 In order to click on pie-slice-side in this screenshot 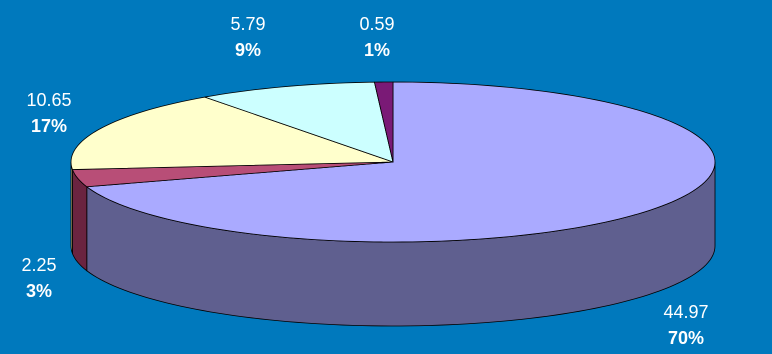, I will do `click(71, 207)`.